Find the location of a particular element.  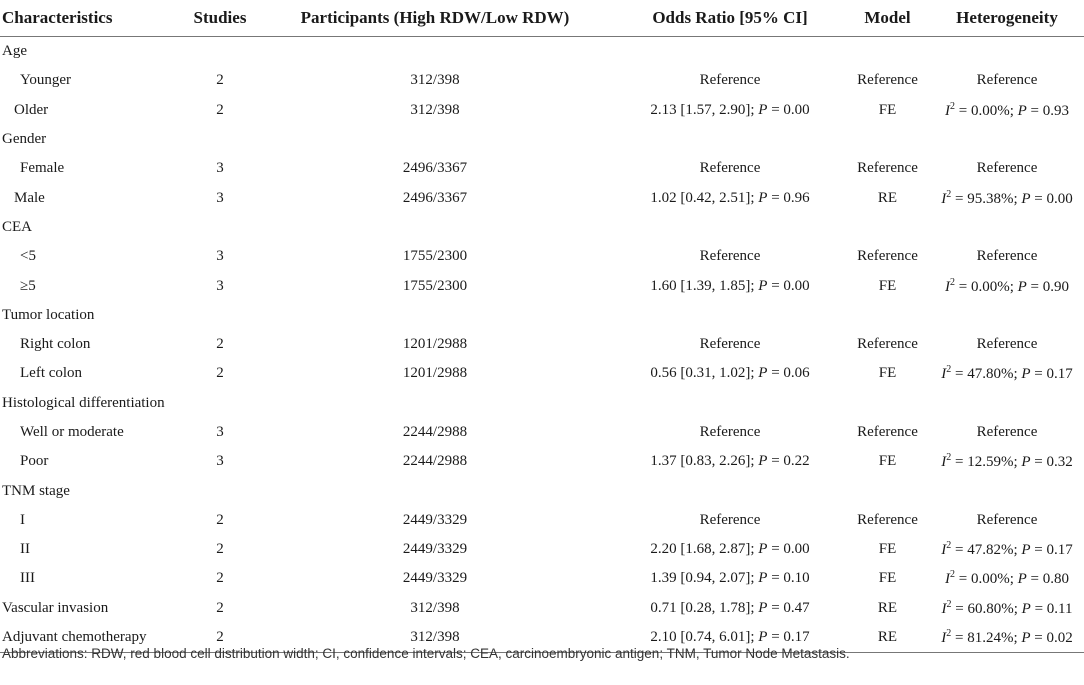

header-heterogeneity: Heterogeneity is located at coordinates (1007, 18).